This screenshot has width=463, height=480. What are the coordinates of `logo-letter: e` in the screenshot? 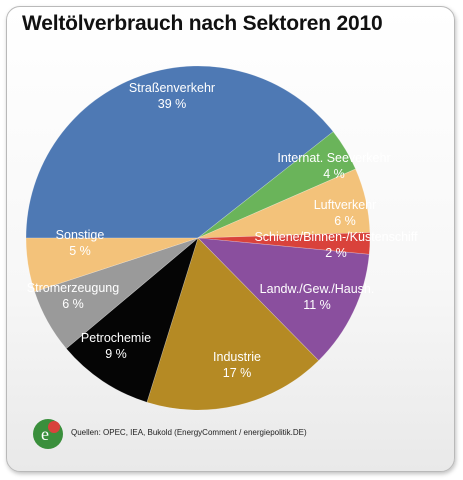 It's located at (45, 434).